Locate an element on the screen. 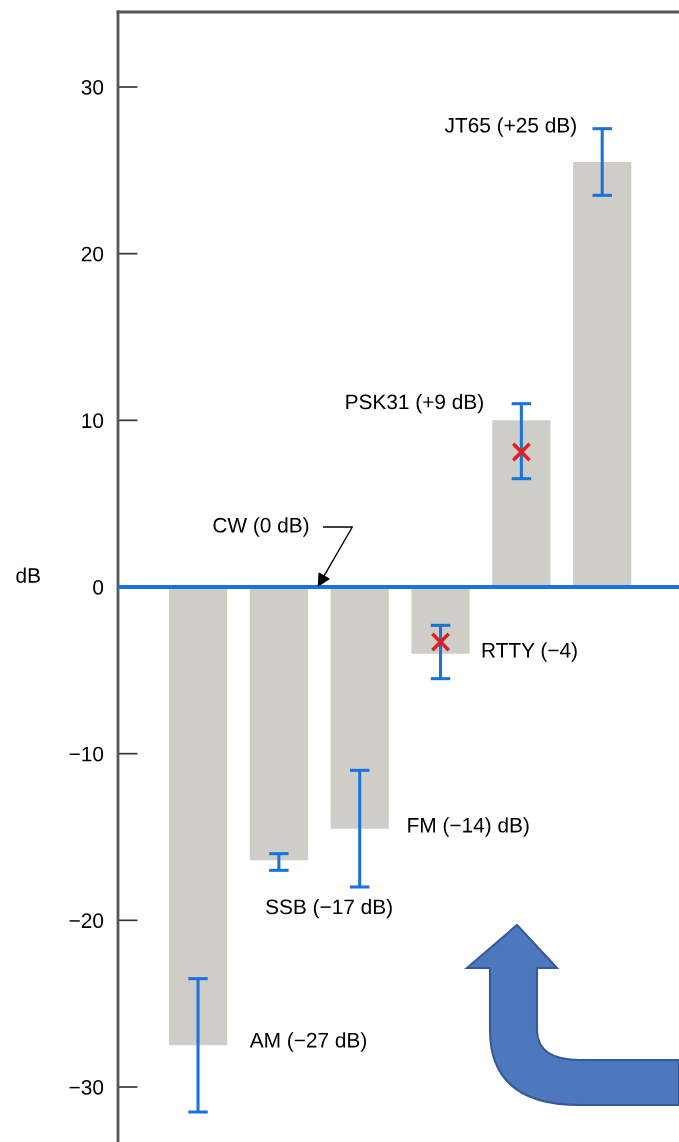 The height and width of the screenshot is (1142, 679). annotation: FM (−14) dB) is located at coordinates (468, 827).